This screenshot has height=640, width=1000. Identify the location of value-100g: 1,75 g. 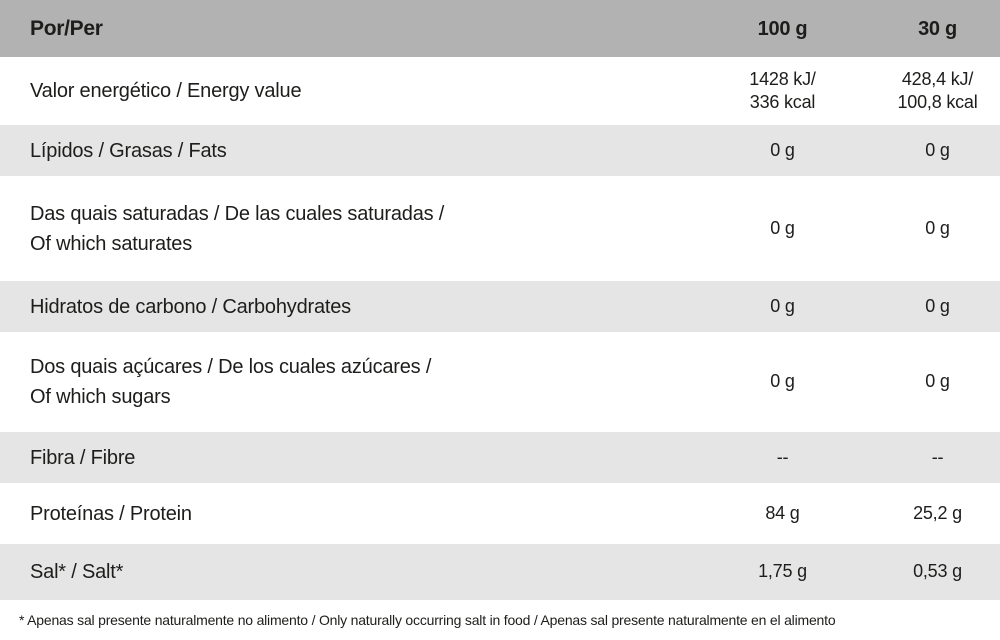
(782, 571).